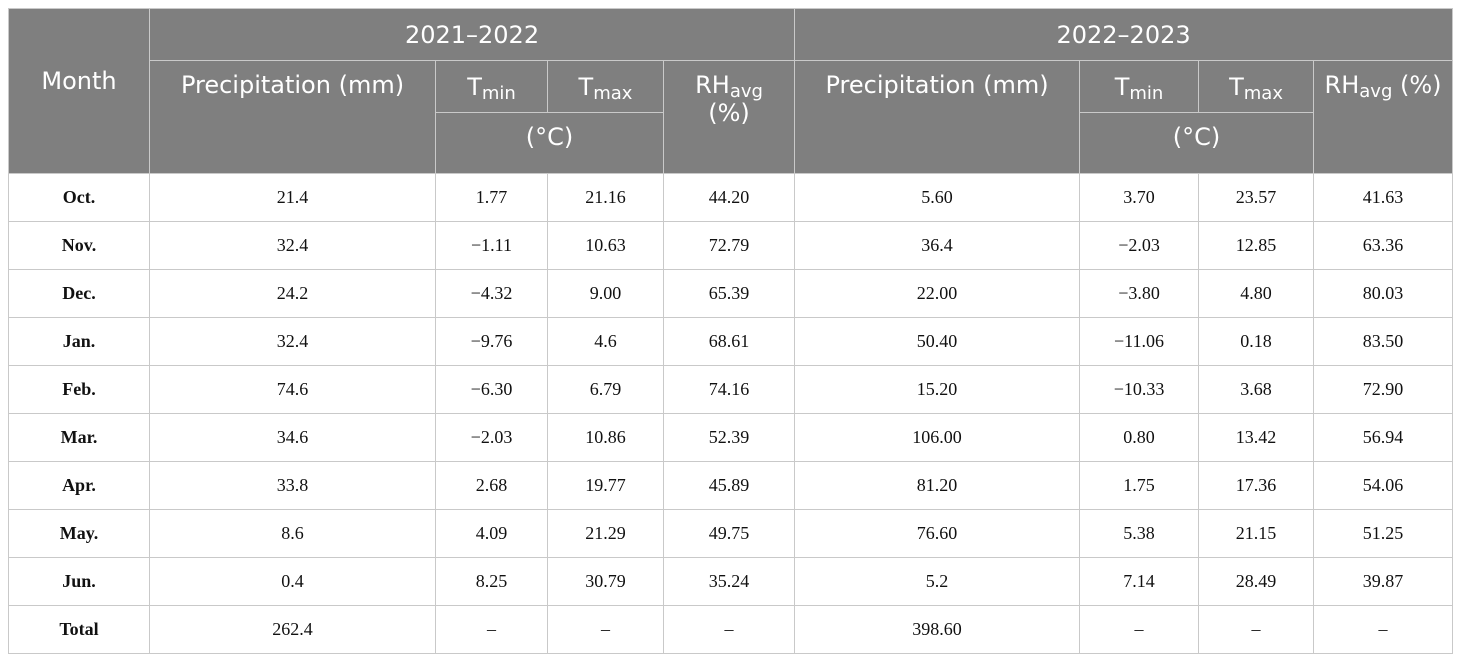 The width and height of the screenshot is (1460, 654). I want to click on rh-2022-cell: 83.50, so click(1383, 341).